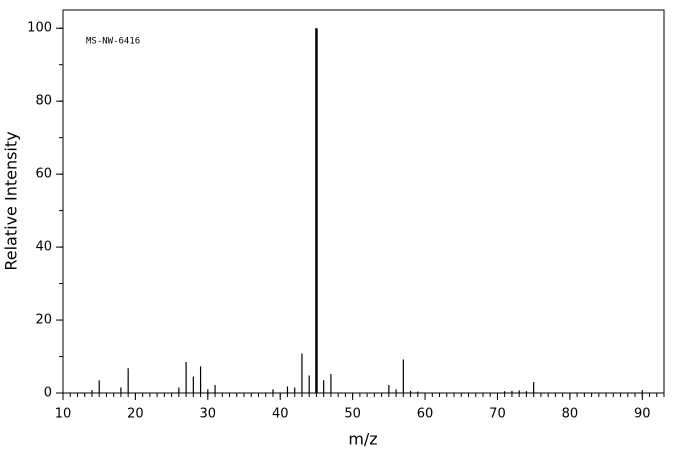 The image size is (676, 455). I want to click on y-tick-label: 100, so click(39, 28).